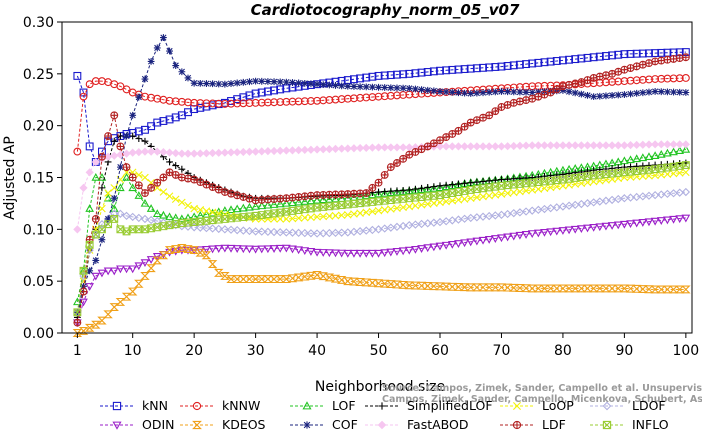  What do you see at coordinates (607, 425) in the screenshot?
I see `legend-marker-inflo` at bounding box center [607, 425].